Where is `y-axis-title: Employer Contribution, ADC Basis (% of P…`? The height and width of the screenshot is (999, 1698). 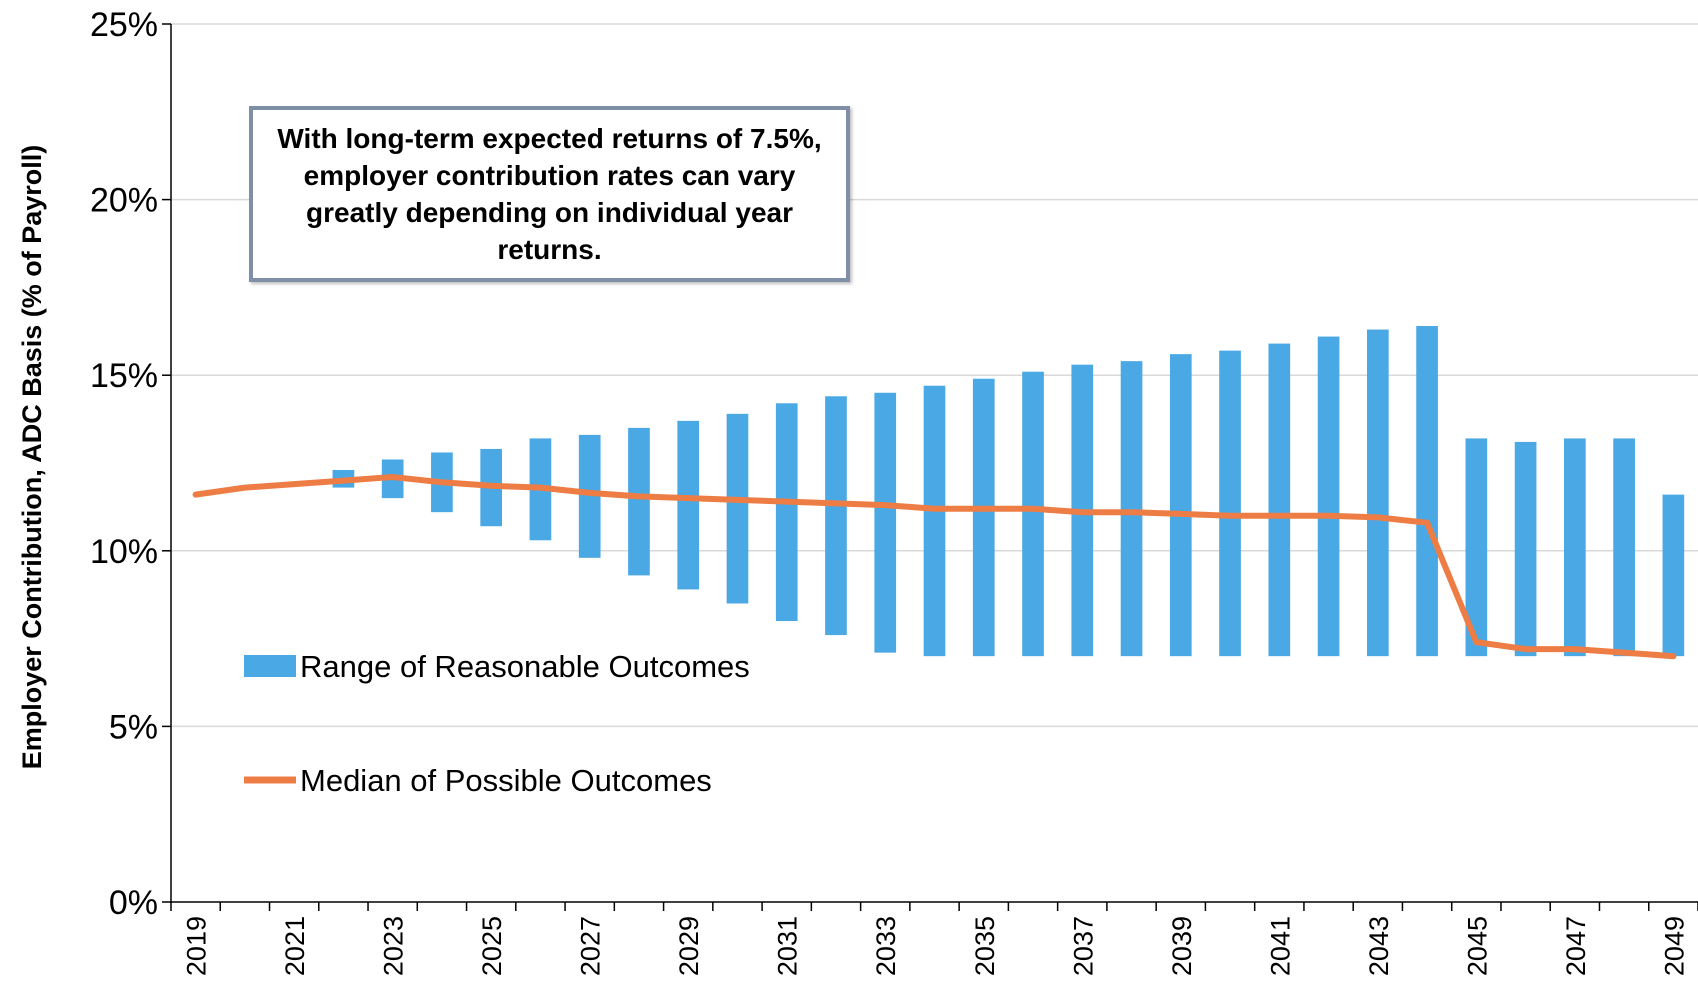 y-axis-title: Employer Contribution, ADC Basis (% of P… is located at coordinates (32, 457).